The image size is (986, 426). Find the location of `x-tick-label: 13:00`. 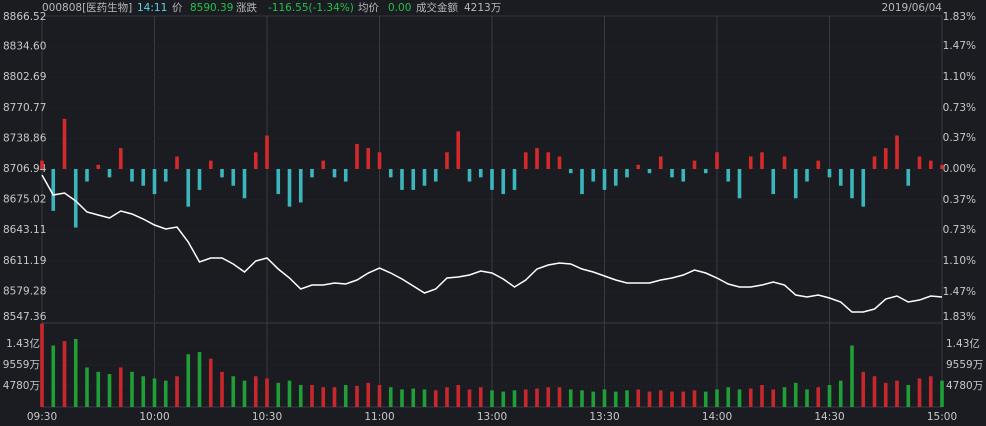

x-tick-label: 13:00 is located at coordinates (492, 417).